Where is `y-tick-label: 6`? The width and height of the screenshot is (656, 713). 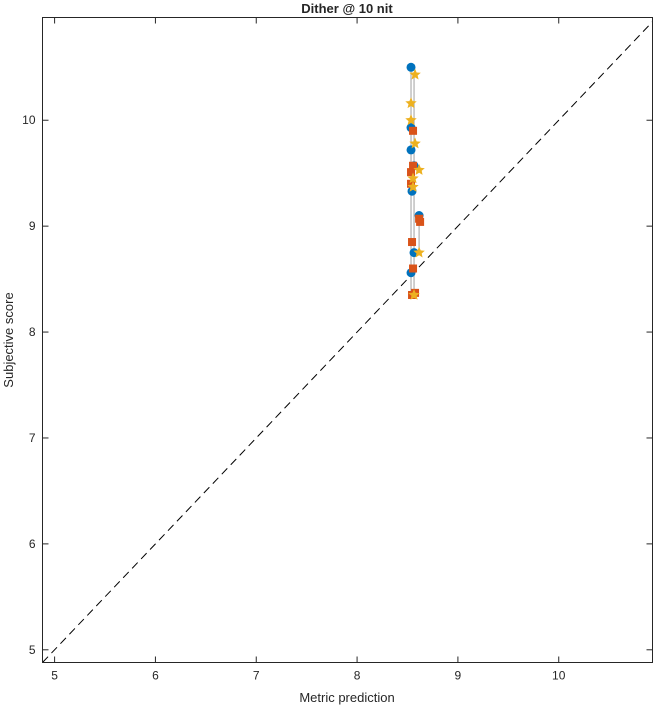 y-tick-label: 6 is located at coordinates (32, 544).